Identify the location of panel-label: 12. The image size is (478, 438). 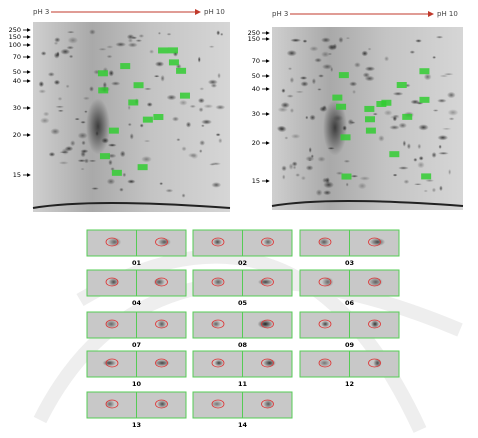
(349, 384).